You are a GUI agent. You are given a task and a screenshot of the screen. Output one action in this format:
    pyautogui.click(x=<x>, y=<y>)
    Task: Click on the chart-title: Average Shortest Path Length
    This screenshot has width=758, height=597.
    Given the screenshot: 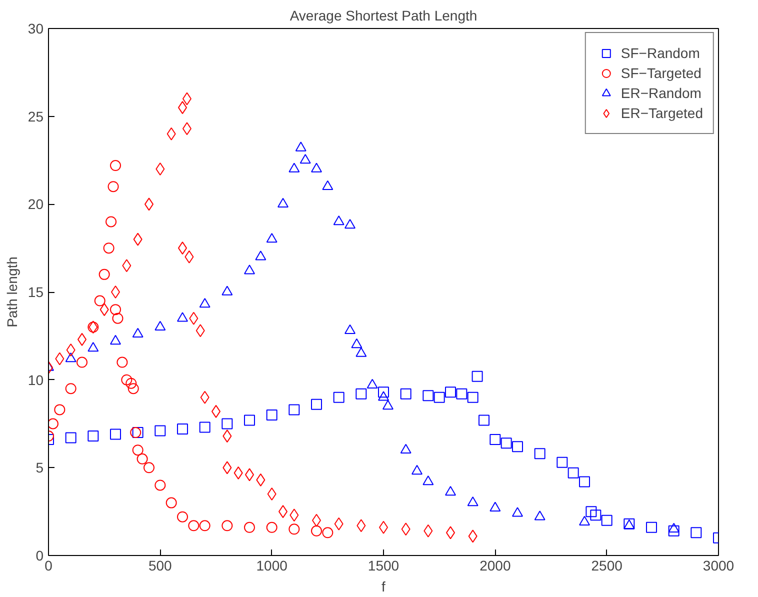 What is the action you would take?
    pyautogui.click(x=384, y=16)
    